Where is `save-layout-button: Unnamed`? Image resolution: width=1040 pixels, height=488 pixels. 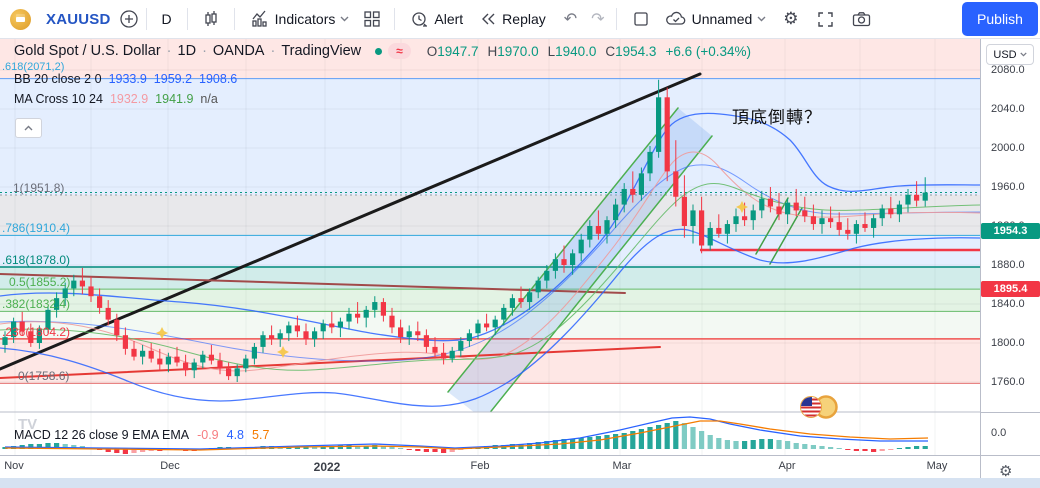 save-layout-button: Unnamed is located at coordinates (716, 19).